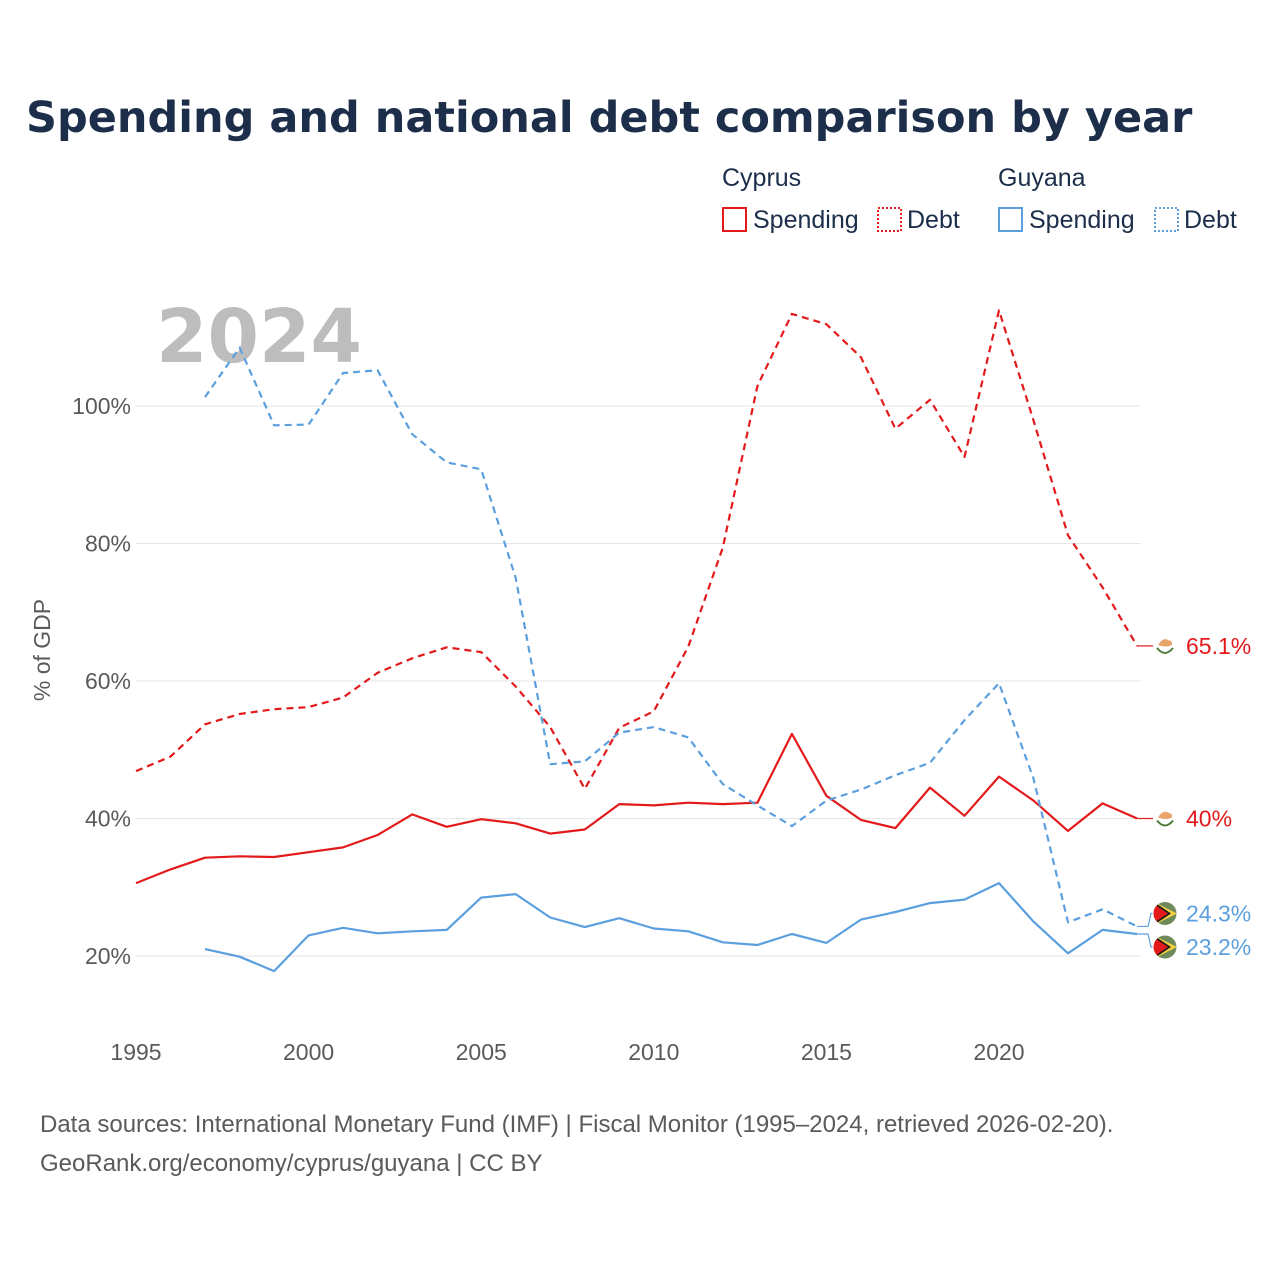 This screenshot has width=1280, height=1280. I want to click on end-label-guyana-spending: 23.2%, so click(1218, 947).